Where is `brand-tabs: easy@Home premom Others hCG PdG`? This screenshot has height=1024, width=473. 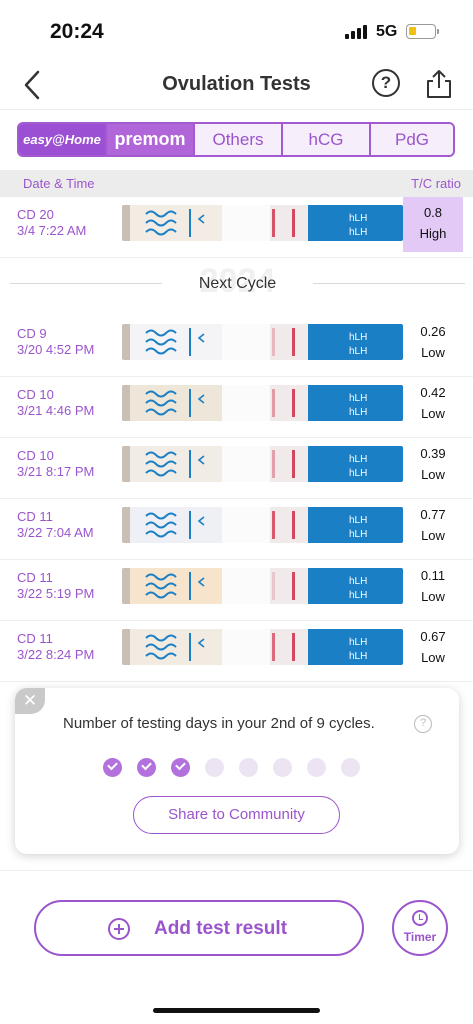 brand-tabs: easy@Home premom Others hCG PdG is located at coordinates (236, 139).